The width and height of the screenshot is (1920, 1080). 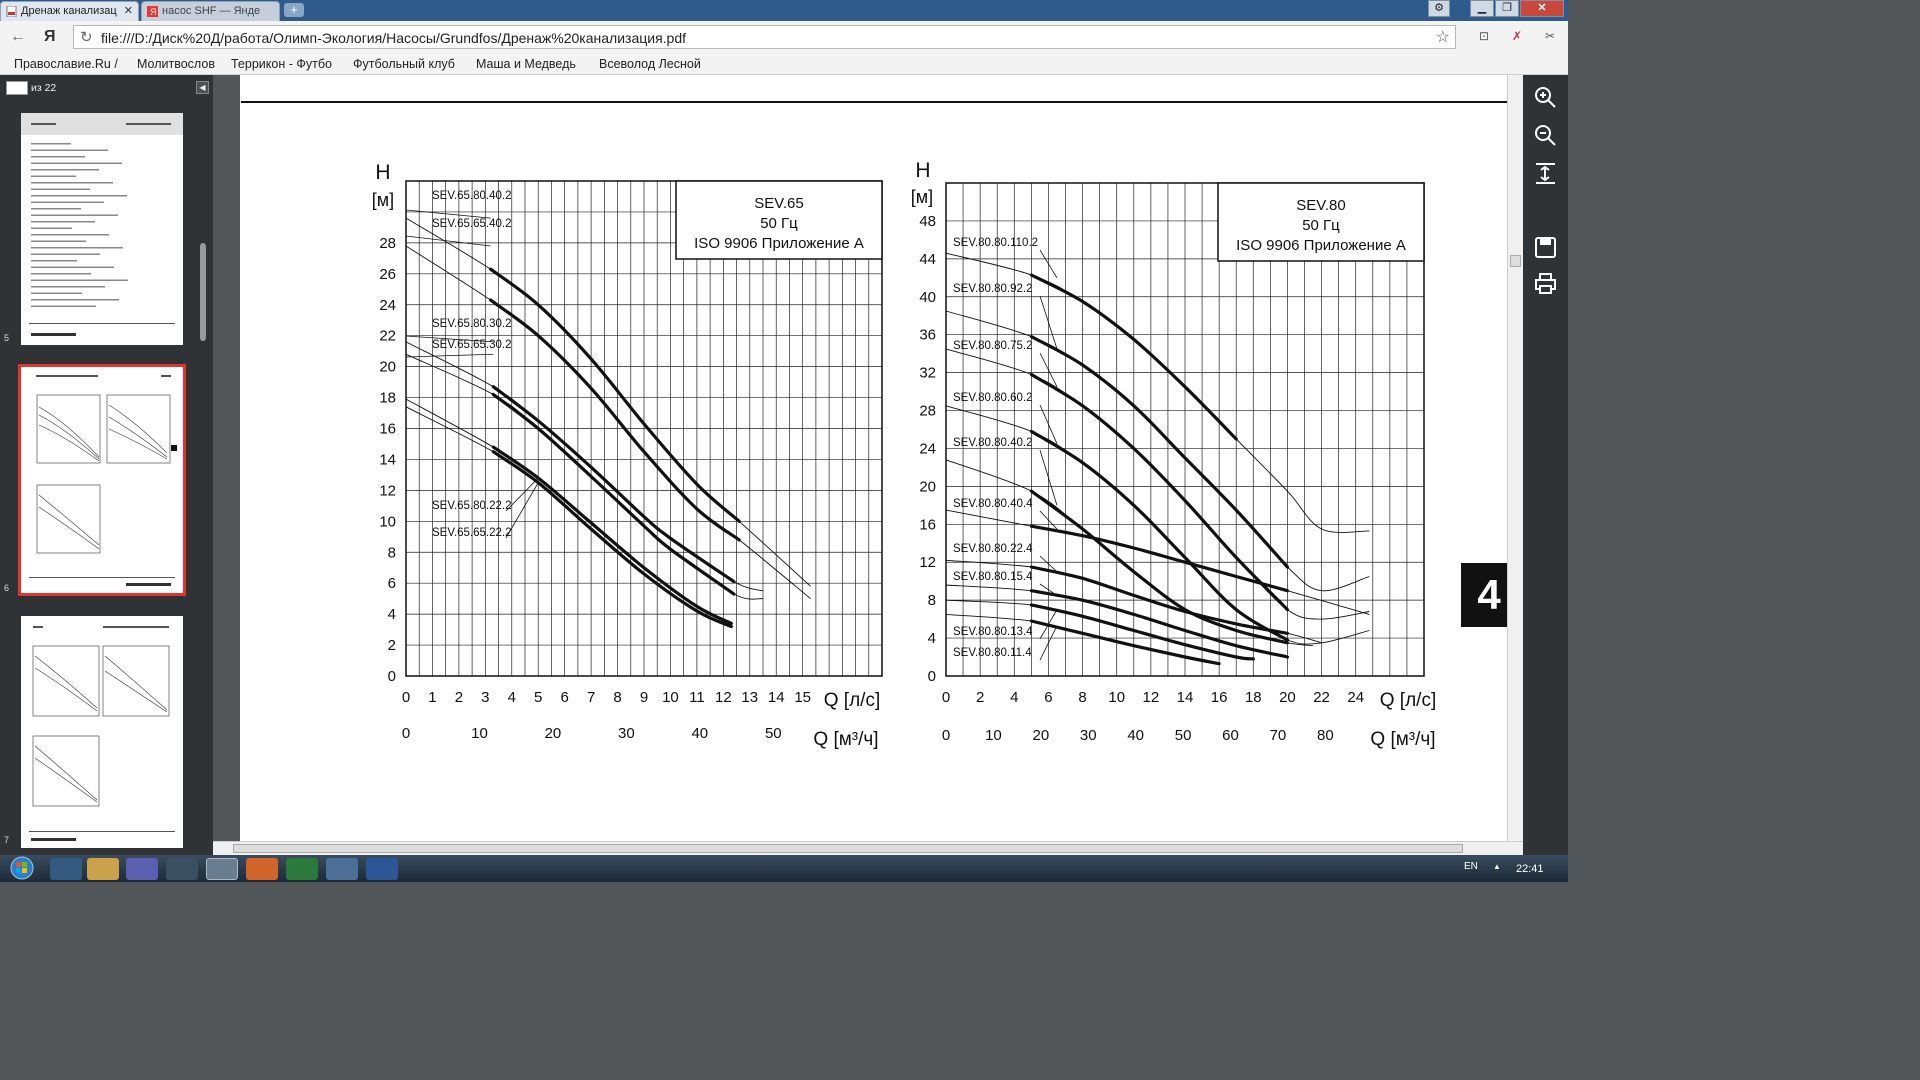 What do you see at coordinates (382, 869) in the screenshot?
I see `word-icon` at bounding box center [382, 869].